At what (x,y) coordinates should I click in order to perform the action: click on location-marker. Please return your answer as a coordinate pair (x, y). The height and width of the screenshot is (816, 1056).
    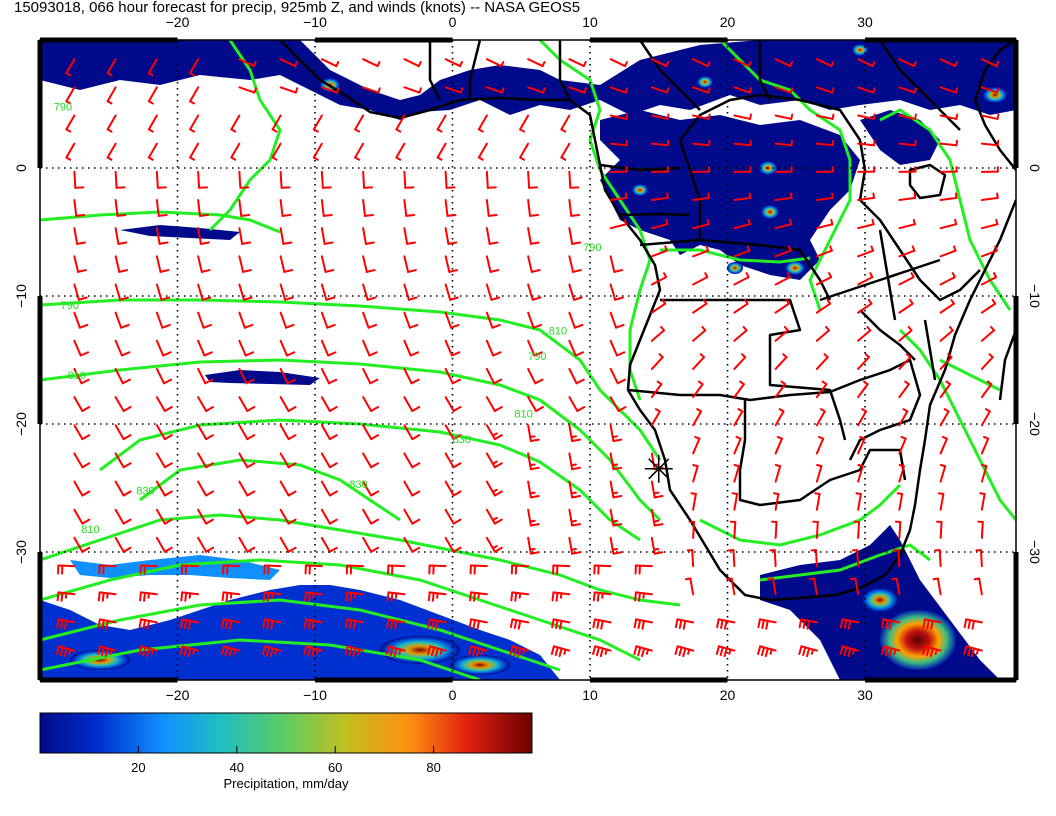
    Looking at the image, I should click on (658, 468).